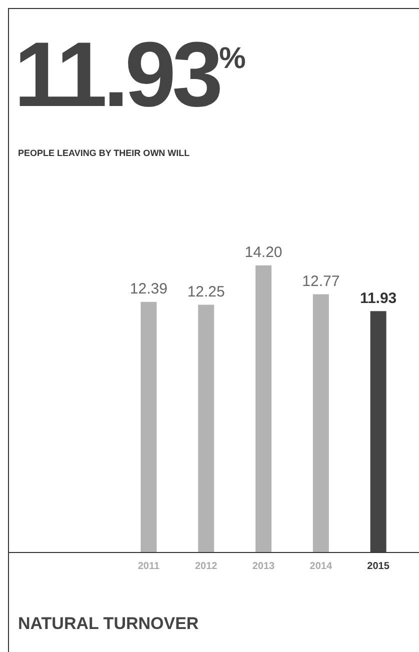 The width and height of the screenshot is (419, 652). What do you see at coordinates (321, 281) in the screenshot?
I see `data-label: 12.77` at bounding box center [321, 281].